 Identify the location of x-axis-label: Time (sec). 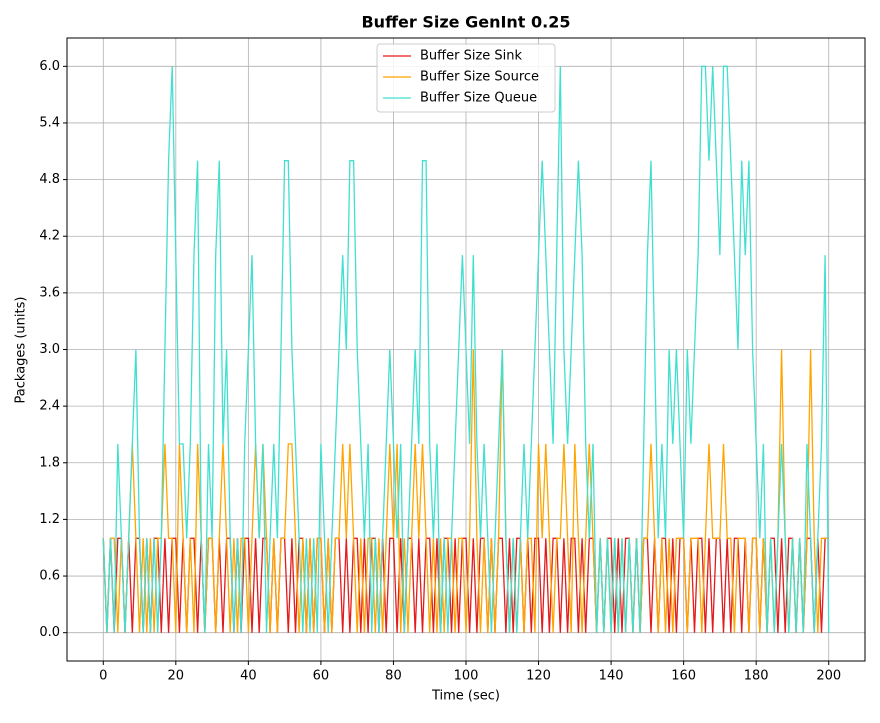
(465, 696).